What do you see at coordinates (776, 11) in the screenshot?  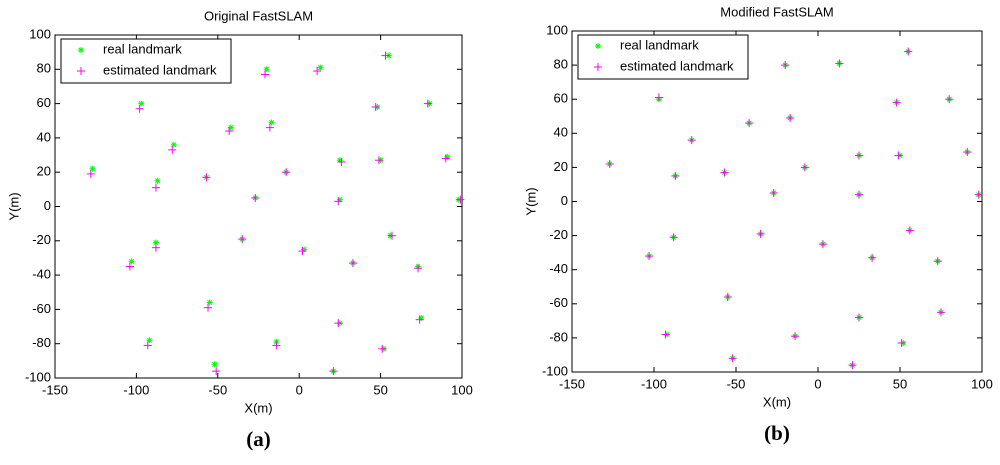 I see `chart-title: Modified FastSLAM` at bounding box center [776, 11].